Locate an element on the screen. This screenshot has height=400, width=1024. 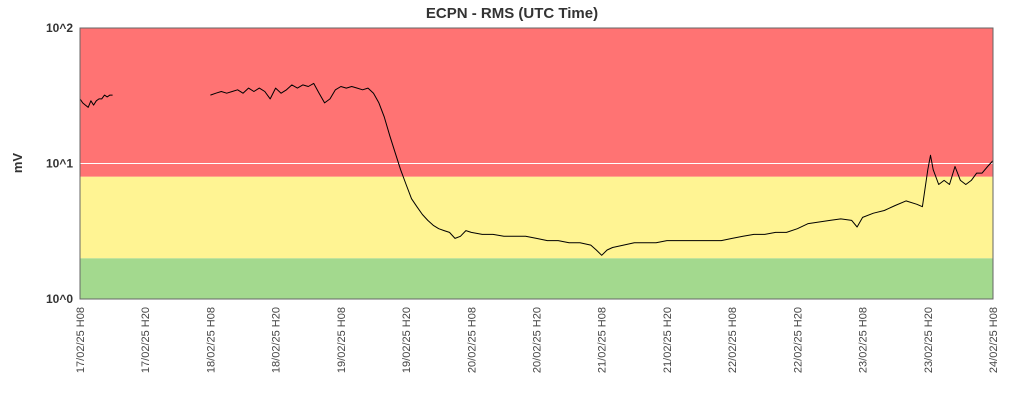
x-tick-label-10: 22/02/25 H08 is located at coordinates (733, 340).